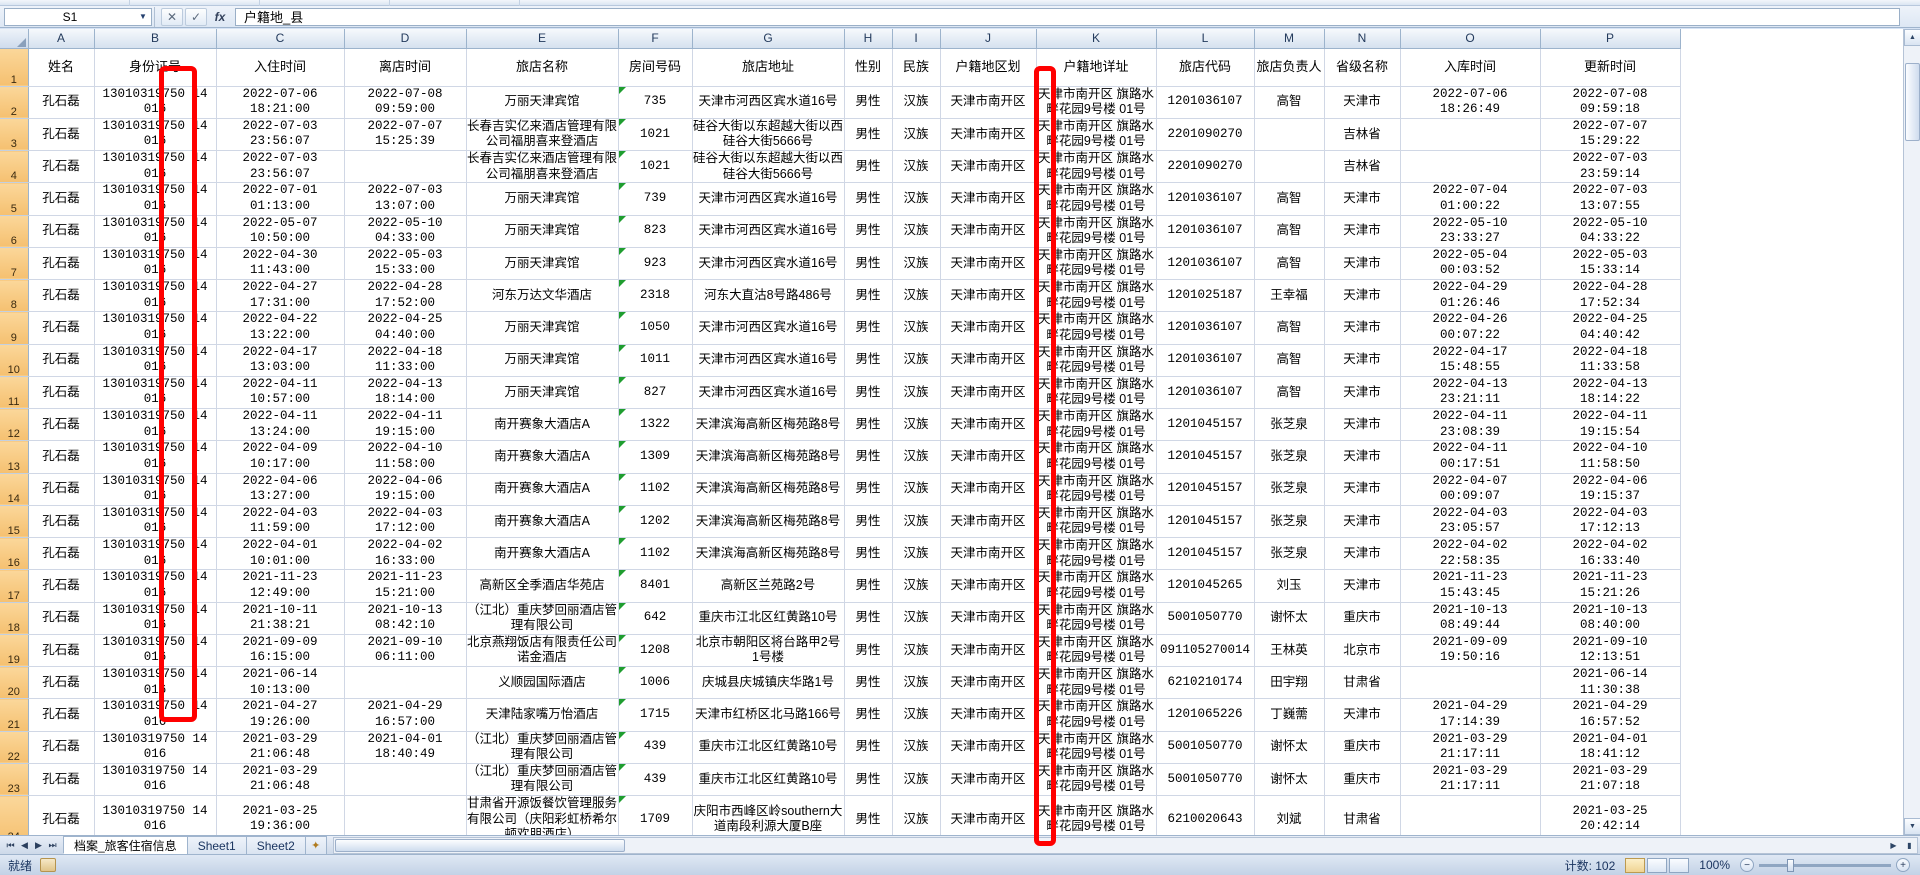 This screenshot has height=875, width=1920. I want to click on horizontal-scrollbar: ▶ ▮, so click(1125, 845).